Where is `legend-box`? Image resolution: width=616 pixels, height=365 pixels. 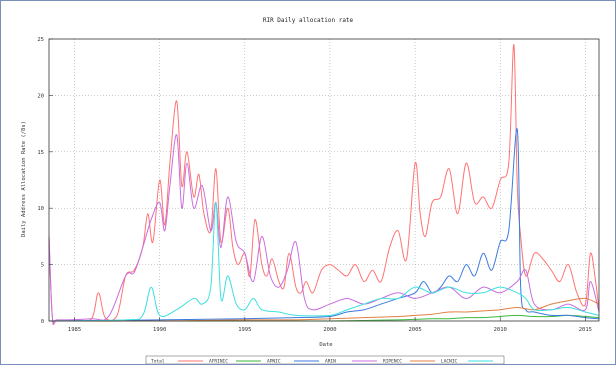 legend-box is located at coordinates (325, 359).